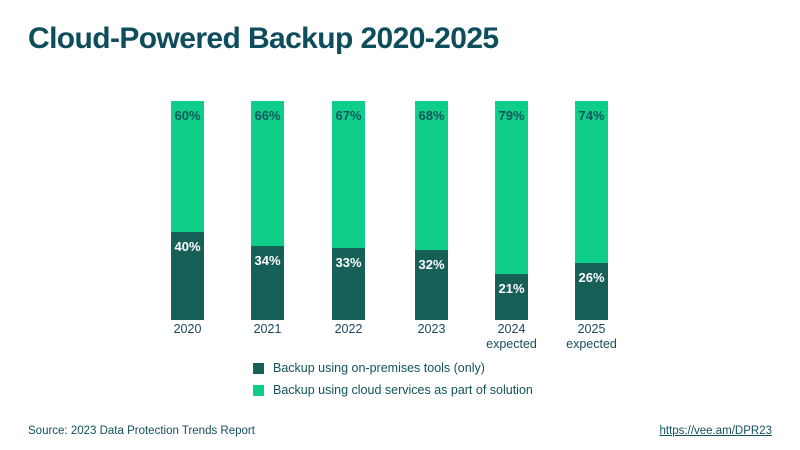 The image size is (800, 450). What do you see at coordinates (511, 187) in the screenshot?
I see `segment-cloud-2024: 79%` at bounding box center [511, 187].